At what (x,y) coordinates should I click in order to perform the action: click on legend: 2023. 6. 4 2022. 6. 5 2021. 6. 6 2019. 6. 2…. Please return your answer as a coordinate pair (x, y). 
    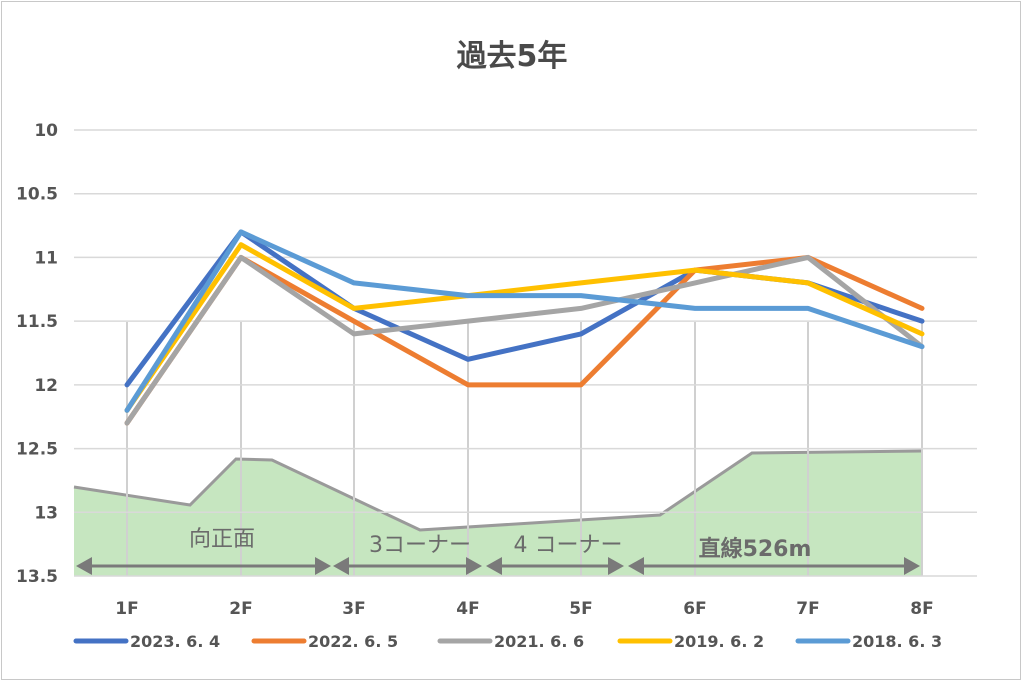
    Looking at the image, I should click on (507, 641).